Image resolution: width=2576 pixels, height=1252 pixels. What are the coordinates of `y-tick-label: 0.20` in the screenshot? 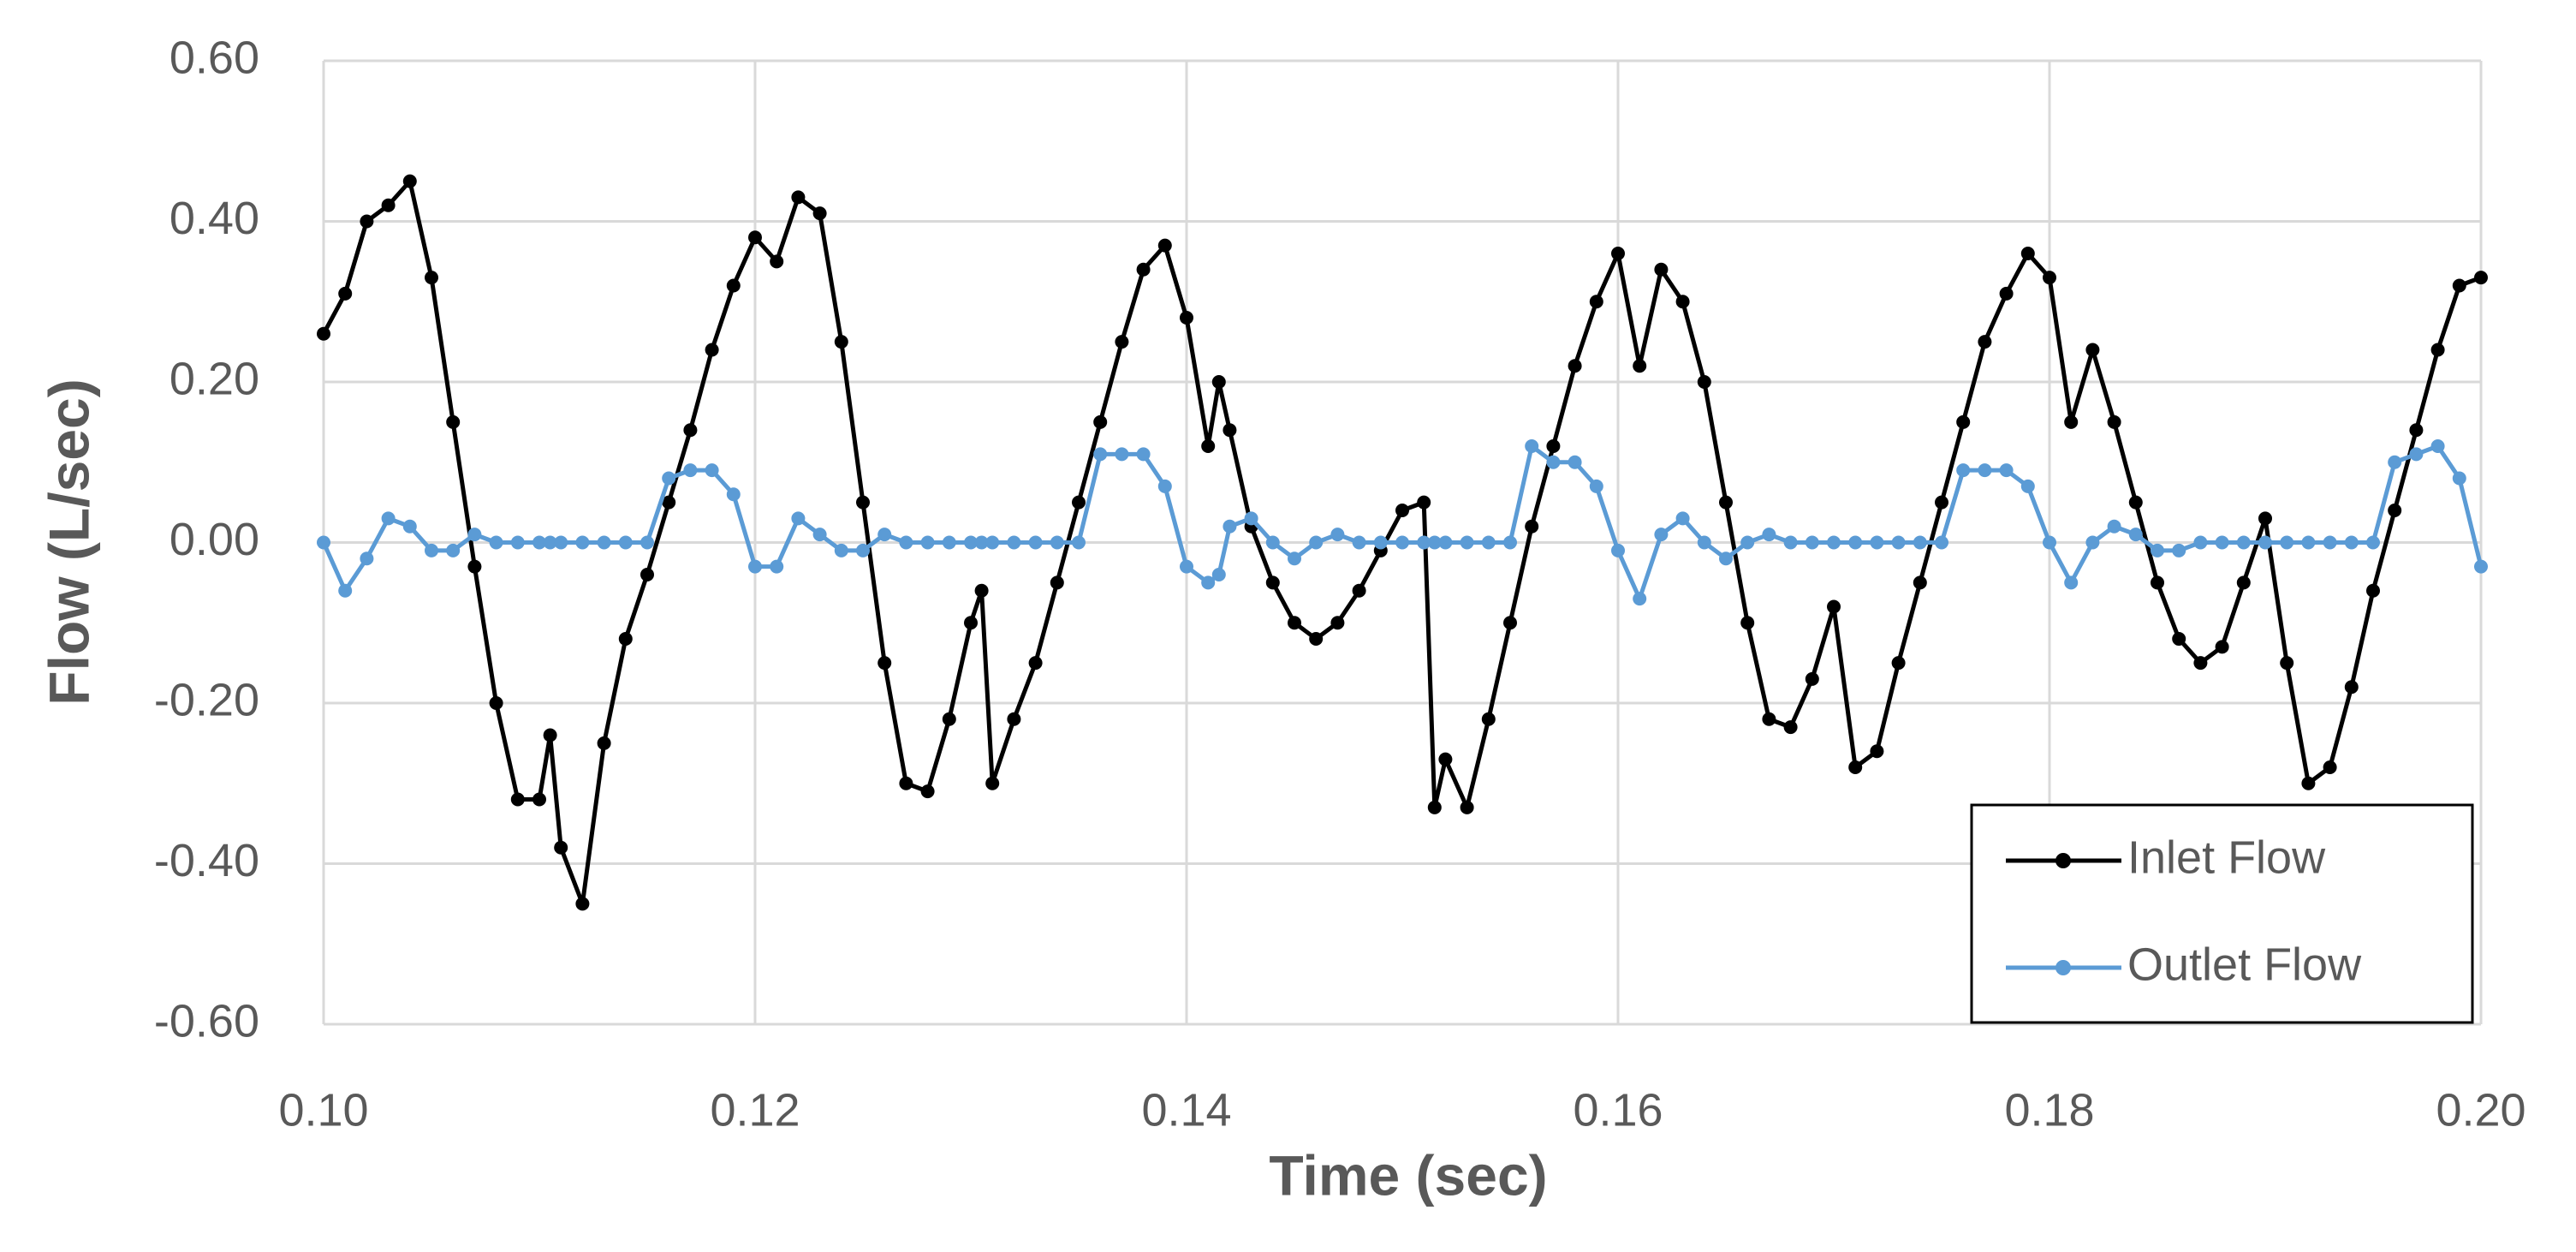 It's located at (214, 378).